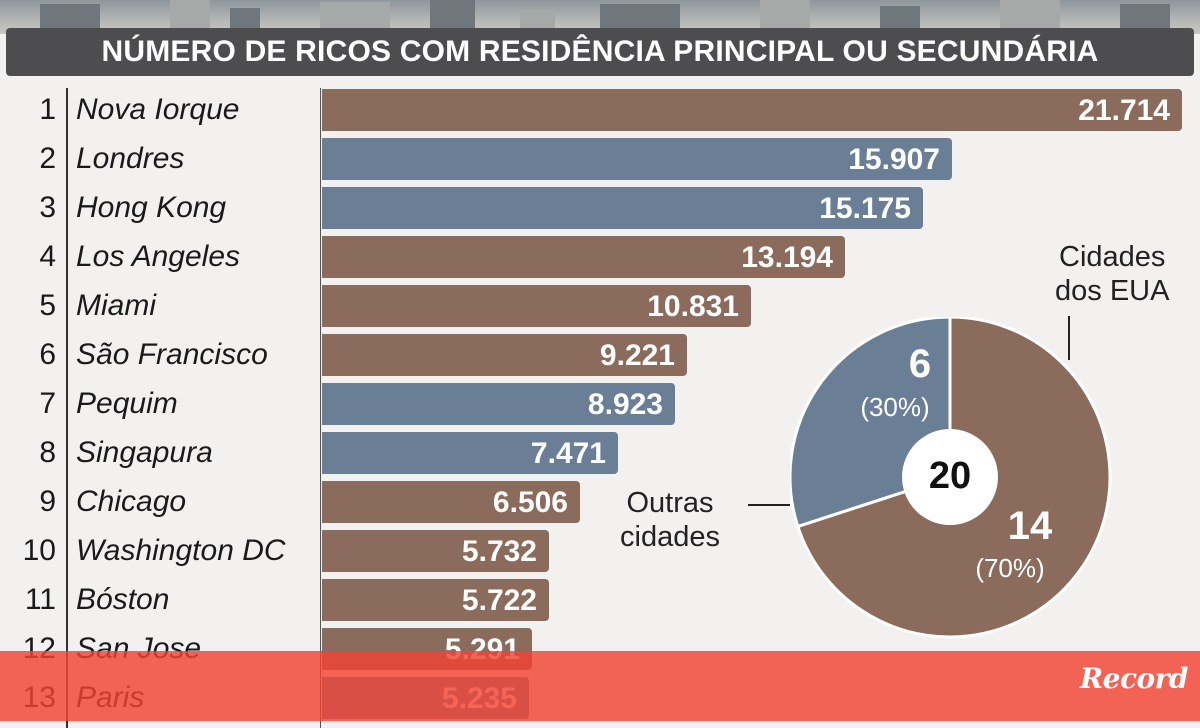 The image size is (1200, 728). I want to click on rank-label: 8, so click(47, 452).